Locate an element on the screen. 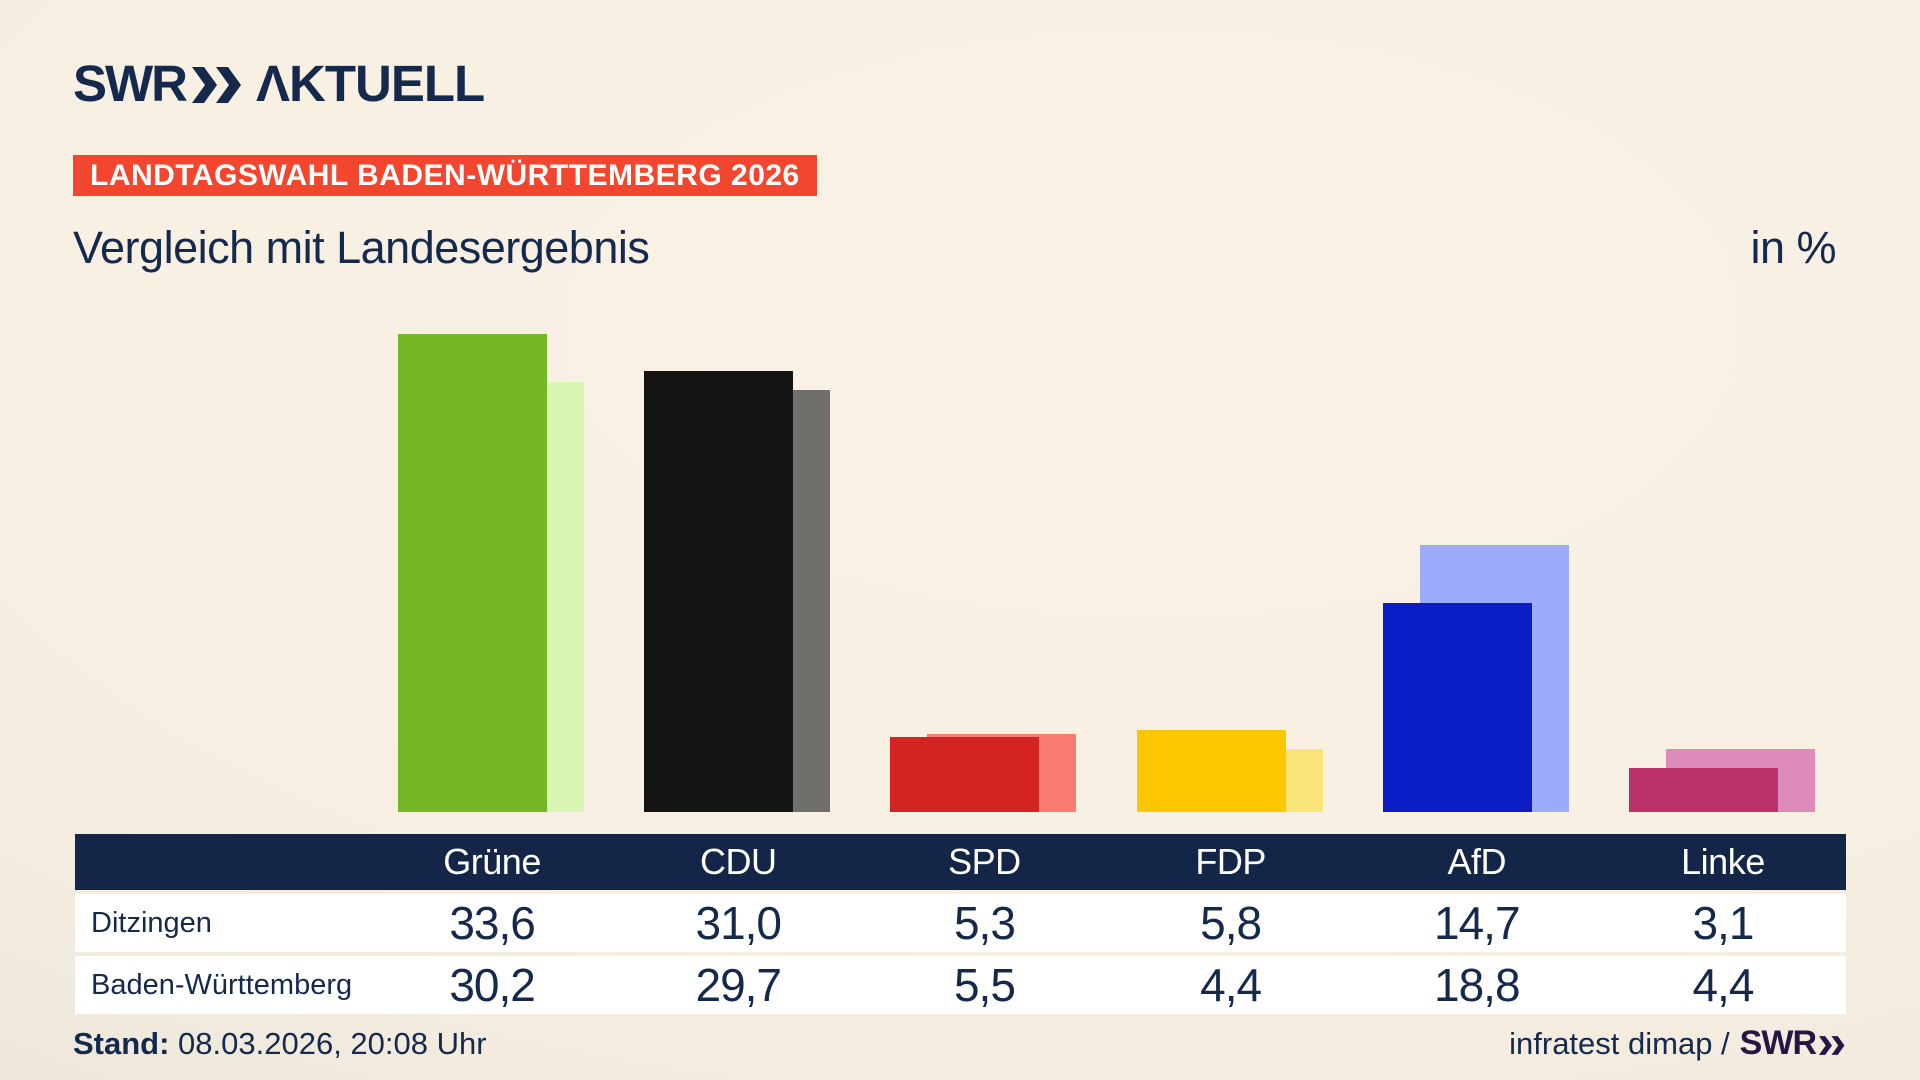 The height and width of the screenshot is (1080, 1920). page-title: Vergleich mit Landesergebnis is located at coordinates (361, 247).